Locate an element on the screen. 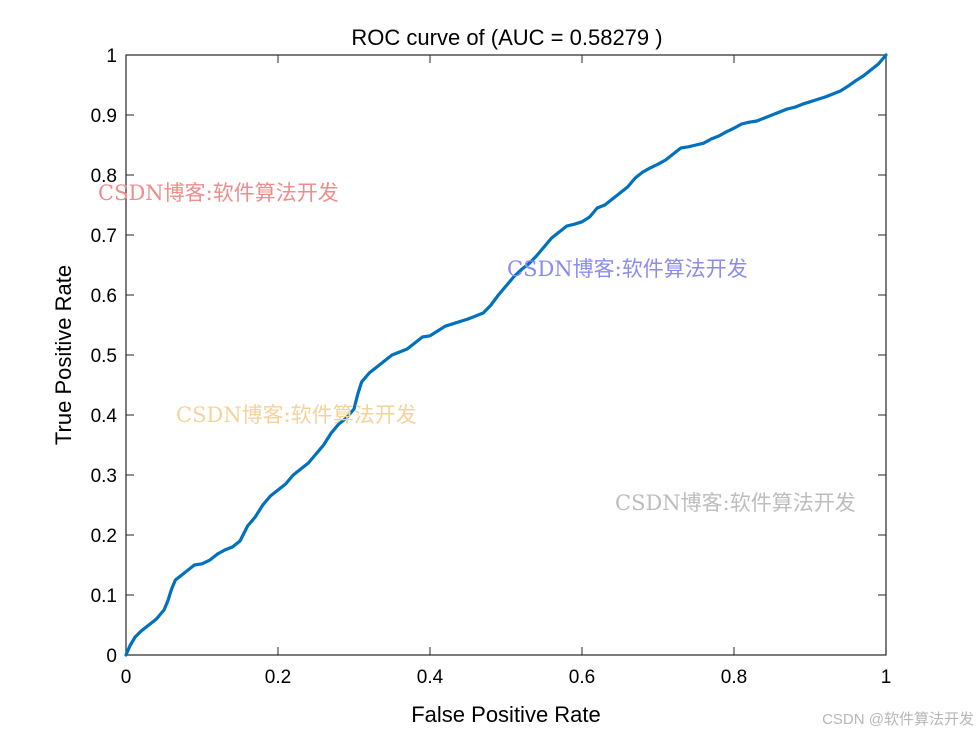 The height and width of the screenshot is (735, 980). y-tick-label-10: 1 is located at coordinates (111, 56).